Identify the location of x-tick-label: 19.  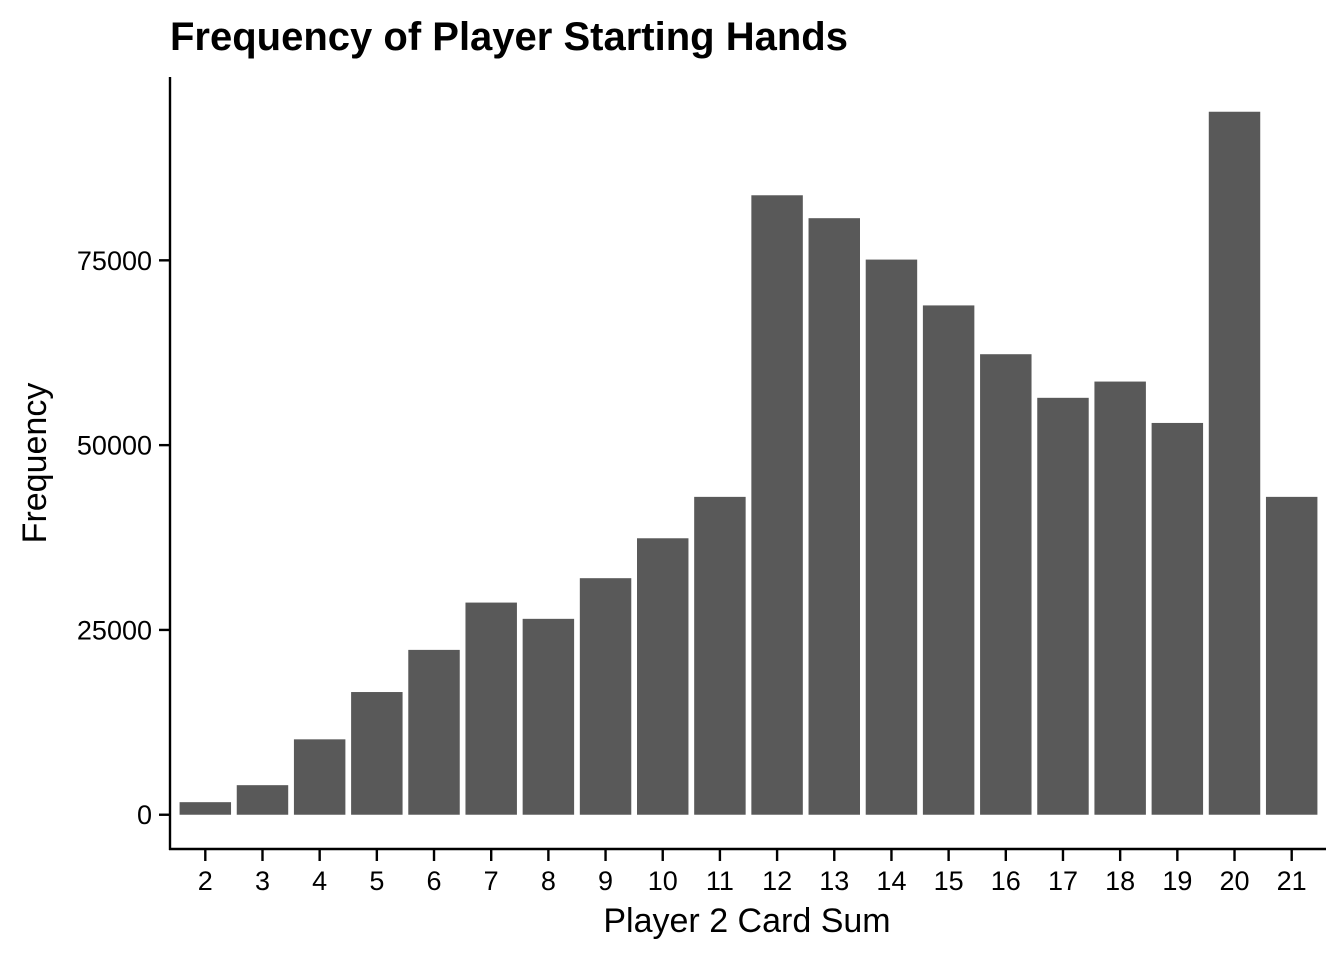
(1177, 881).